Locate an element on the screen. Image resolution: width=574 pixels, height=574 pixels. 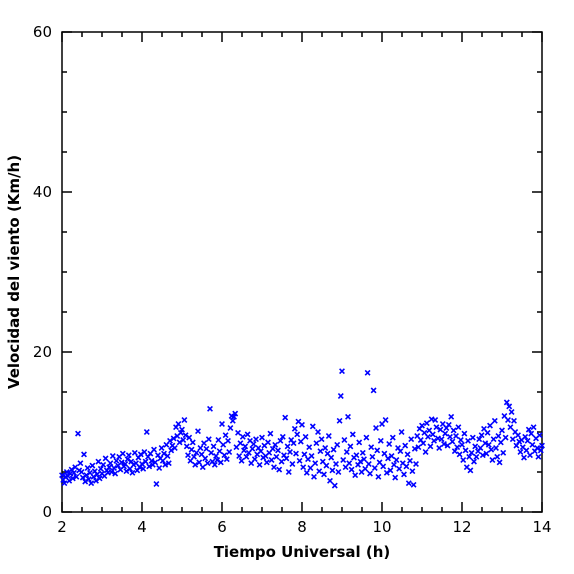
x-tick-label: 14 is located at coordinates (541, 527).